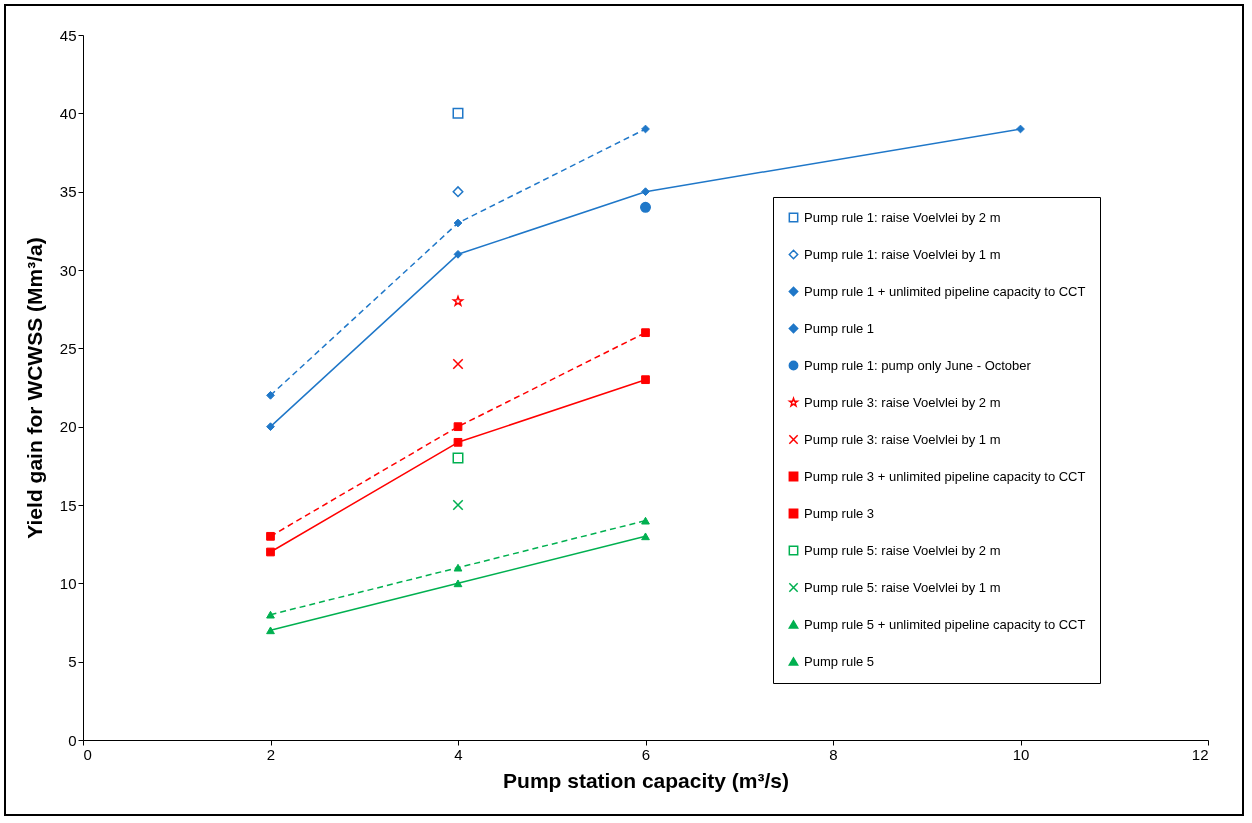 The height and width of the screenshot is (823, 1252). What do you see at coordinates (68, 505) in the screenshot?
I see `y-tick-label: 15` at bounding box center [68, 505].